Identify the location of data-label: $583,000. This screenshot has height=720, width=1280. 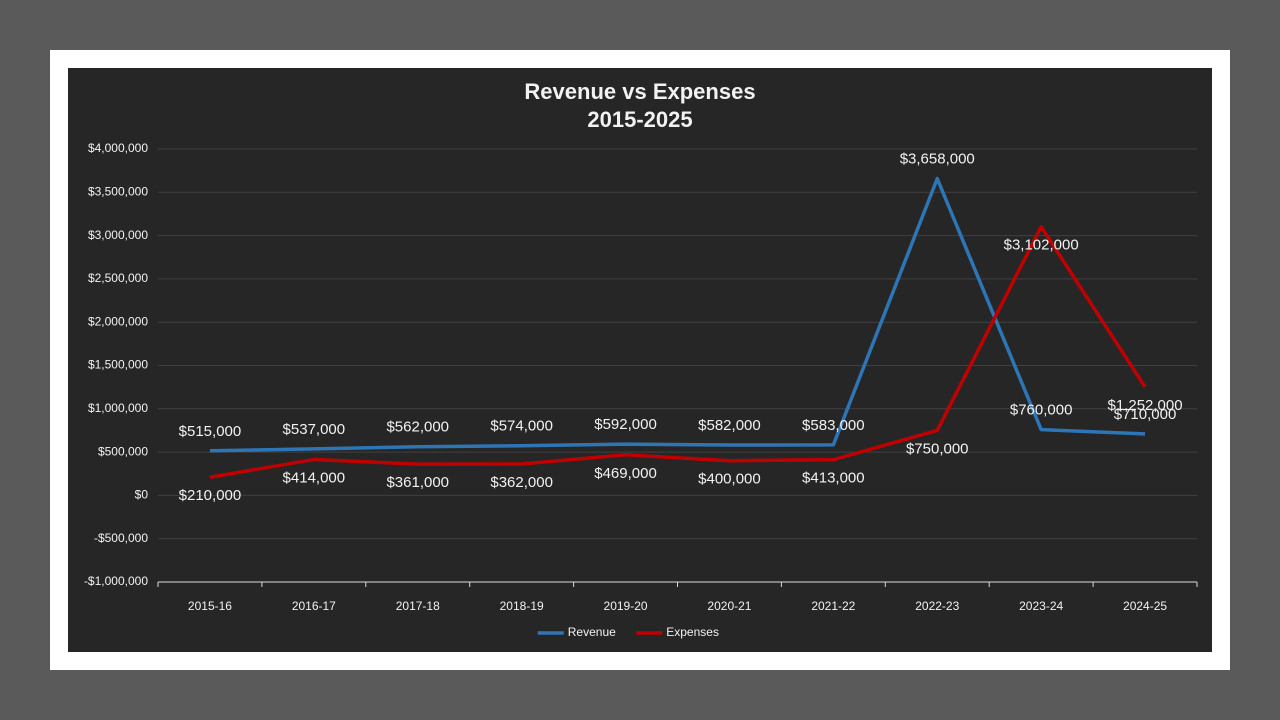
(833, 425).